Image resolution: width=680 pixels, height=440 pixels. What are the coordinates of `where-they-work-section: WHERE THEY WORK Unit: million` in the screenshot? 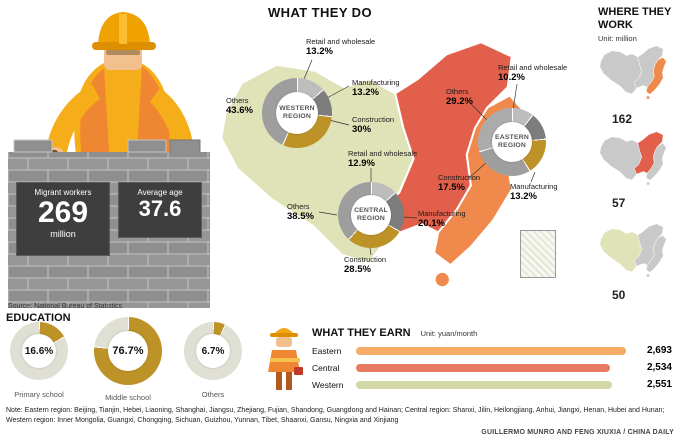 It's located at (637, 24).